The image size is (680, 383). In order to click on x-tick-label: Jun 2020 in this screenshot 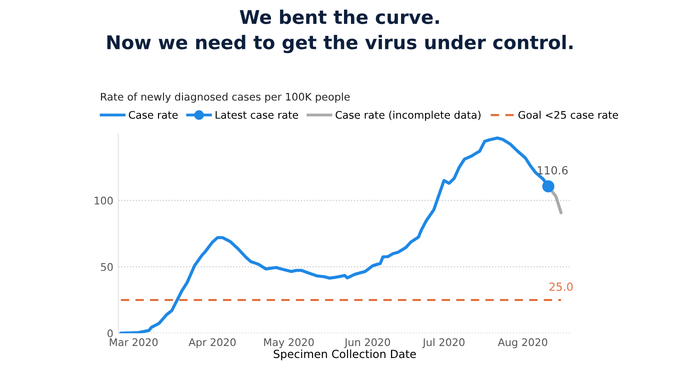, I will do `click(367, 343)`.